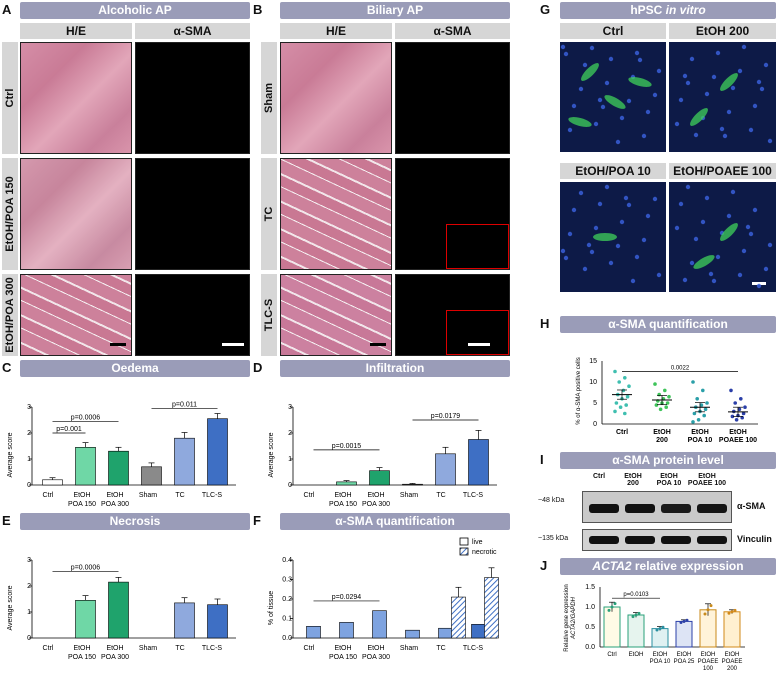 This screenshot has width=778, height=680. I want to click on xtick-d-5: TLC-S, so click(473, 495).